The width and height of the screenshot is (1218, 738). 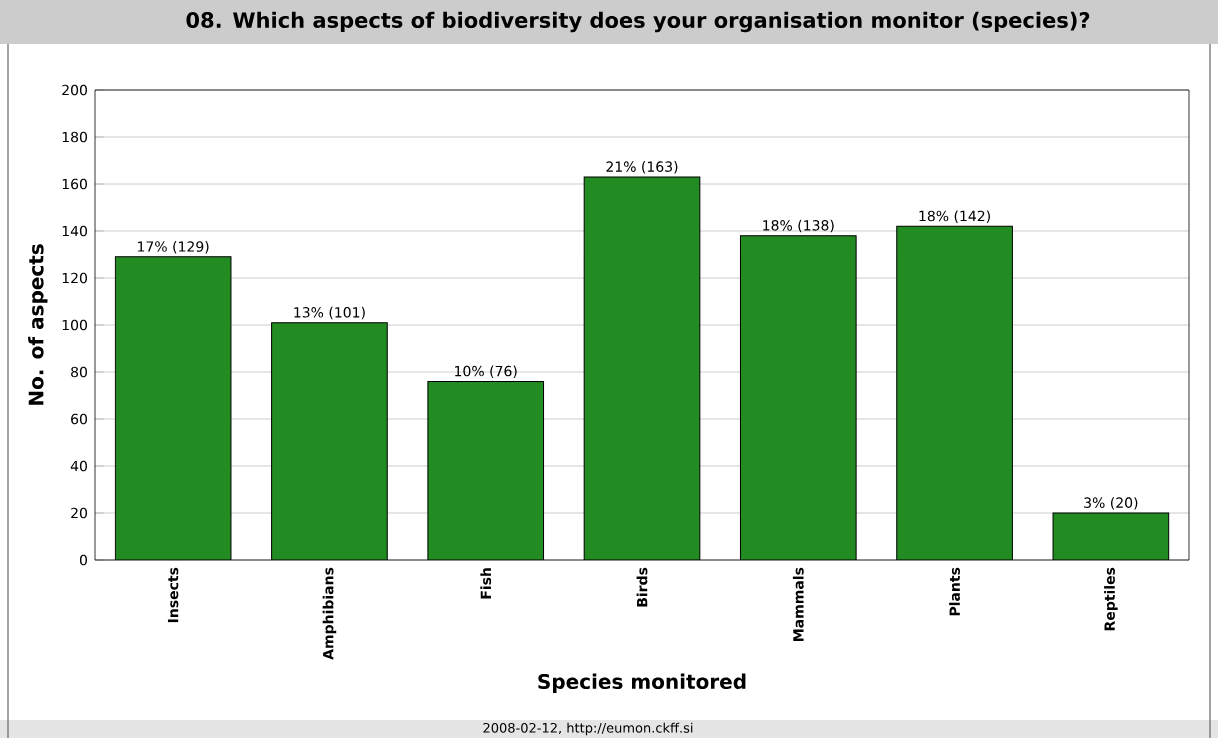 I want to click on x-axis-title: Species monitored, so click(x=642, y=683).